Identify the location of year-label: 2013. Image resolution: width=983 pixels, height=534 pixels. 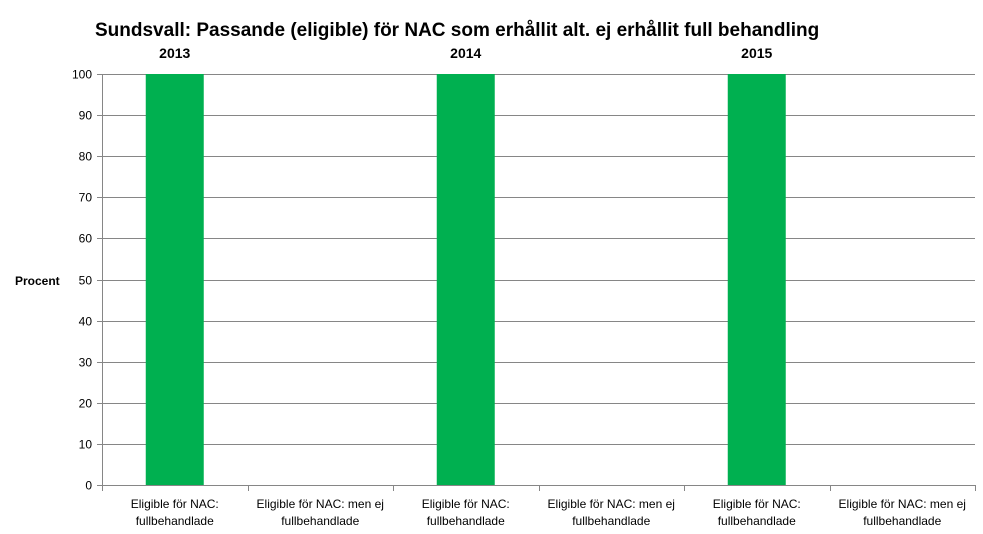
(174, 53).